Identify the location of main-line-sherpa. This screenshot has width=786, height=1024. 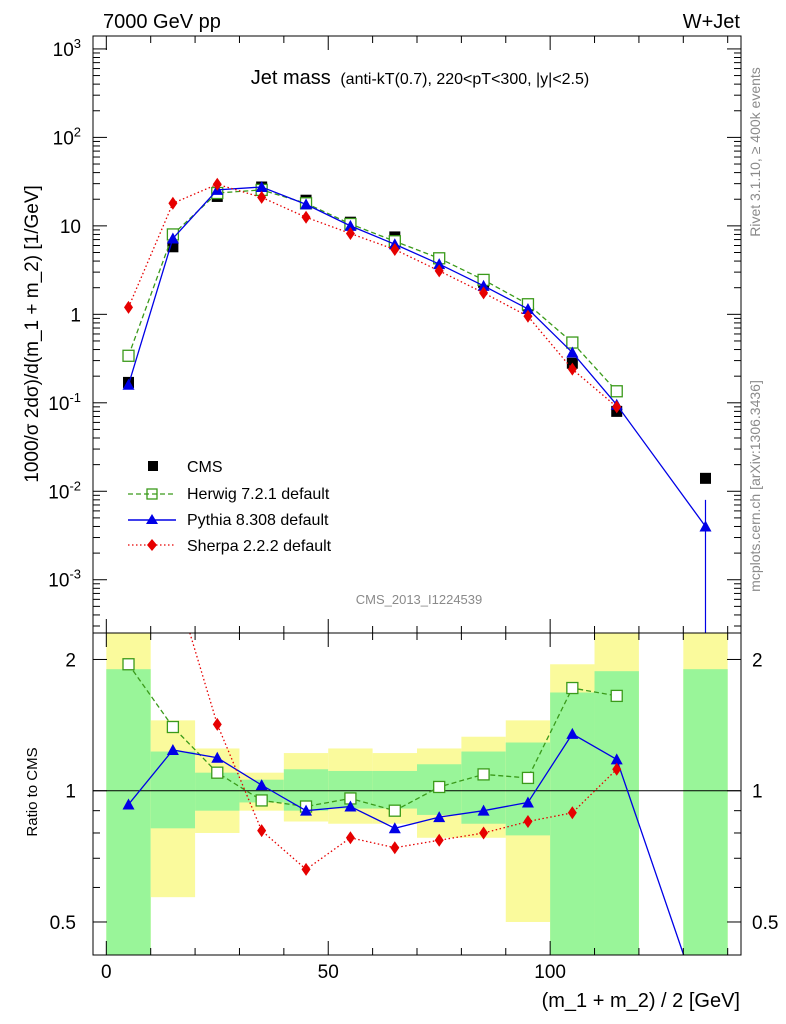
(372, 295).